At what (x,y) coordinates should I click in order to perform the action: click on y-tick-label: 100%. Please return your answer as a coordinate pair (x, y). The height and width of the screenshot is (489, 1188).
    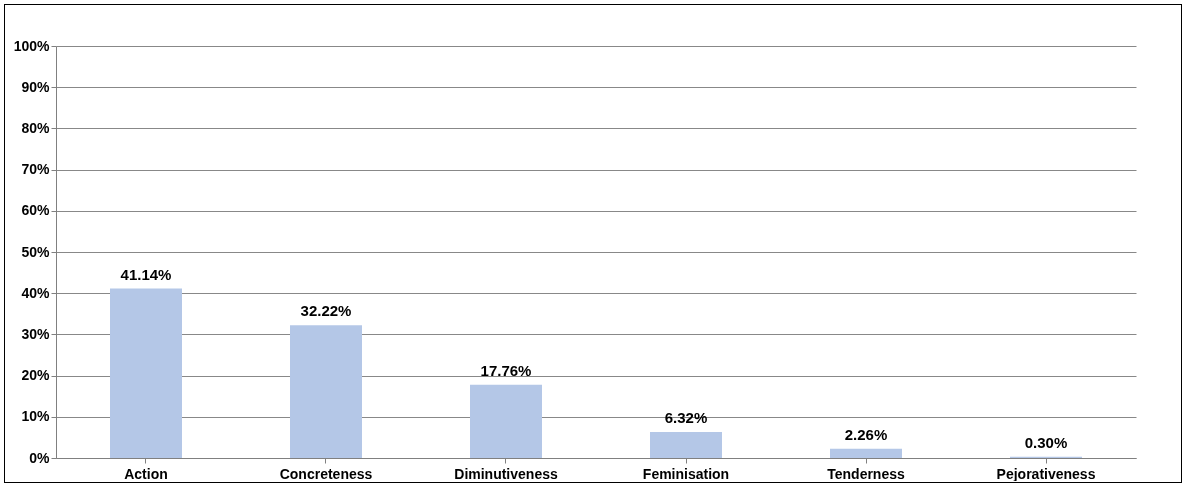
    Looking at the image, I should click on (32, 45).